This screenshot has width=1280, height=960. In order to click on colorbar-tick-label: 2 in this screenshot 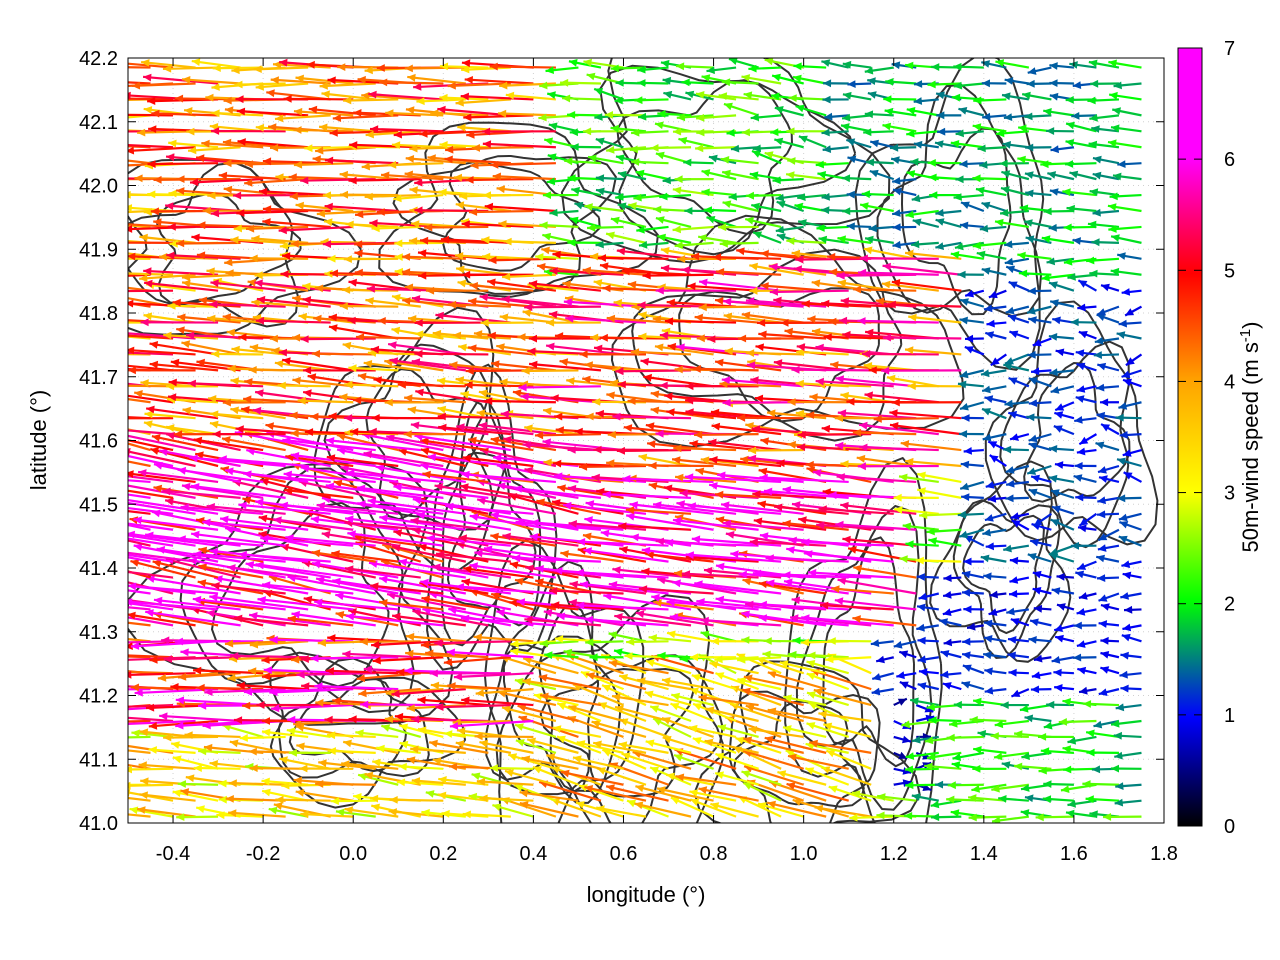, I will do `click(1229, 605)`.